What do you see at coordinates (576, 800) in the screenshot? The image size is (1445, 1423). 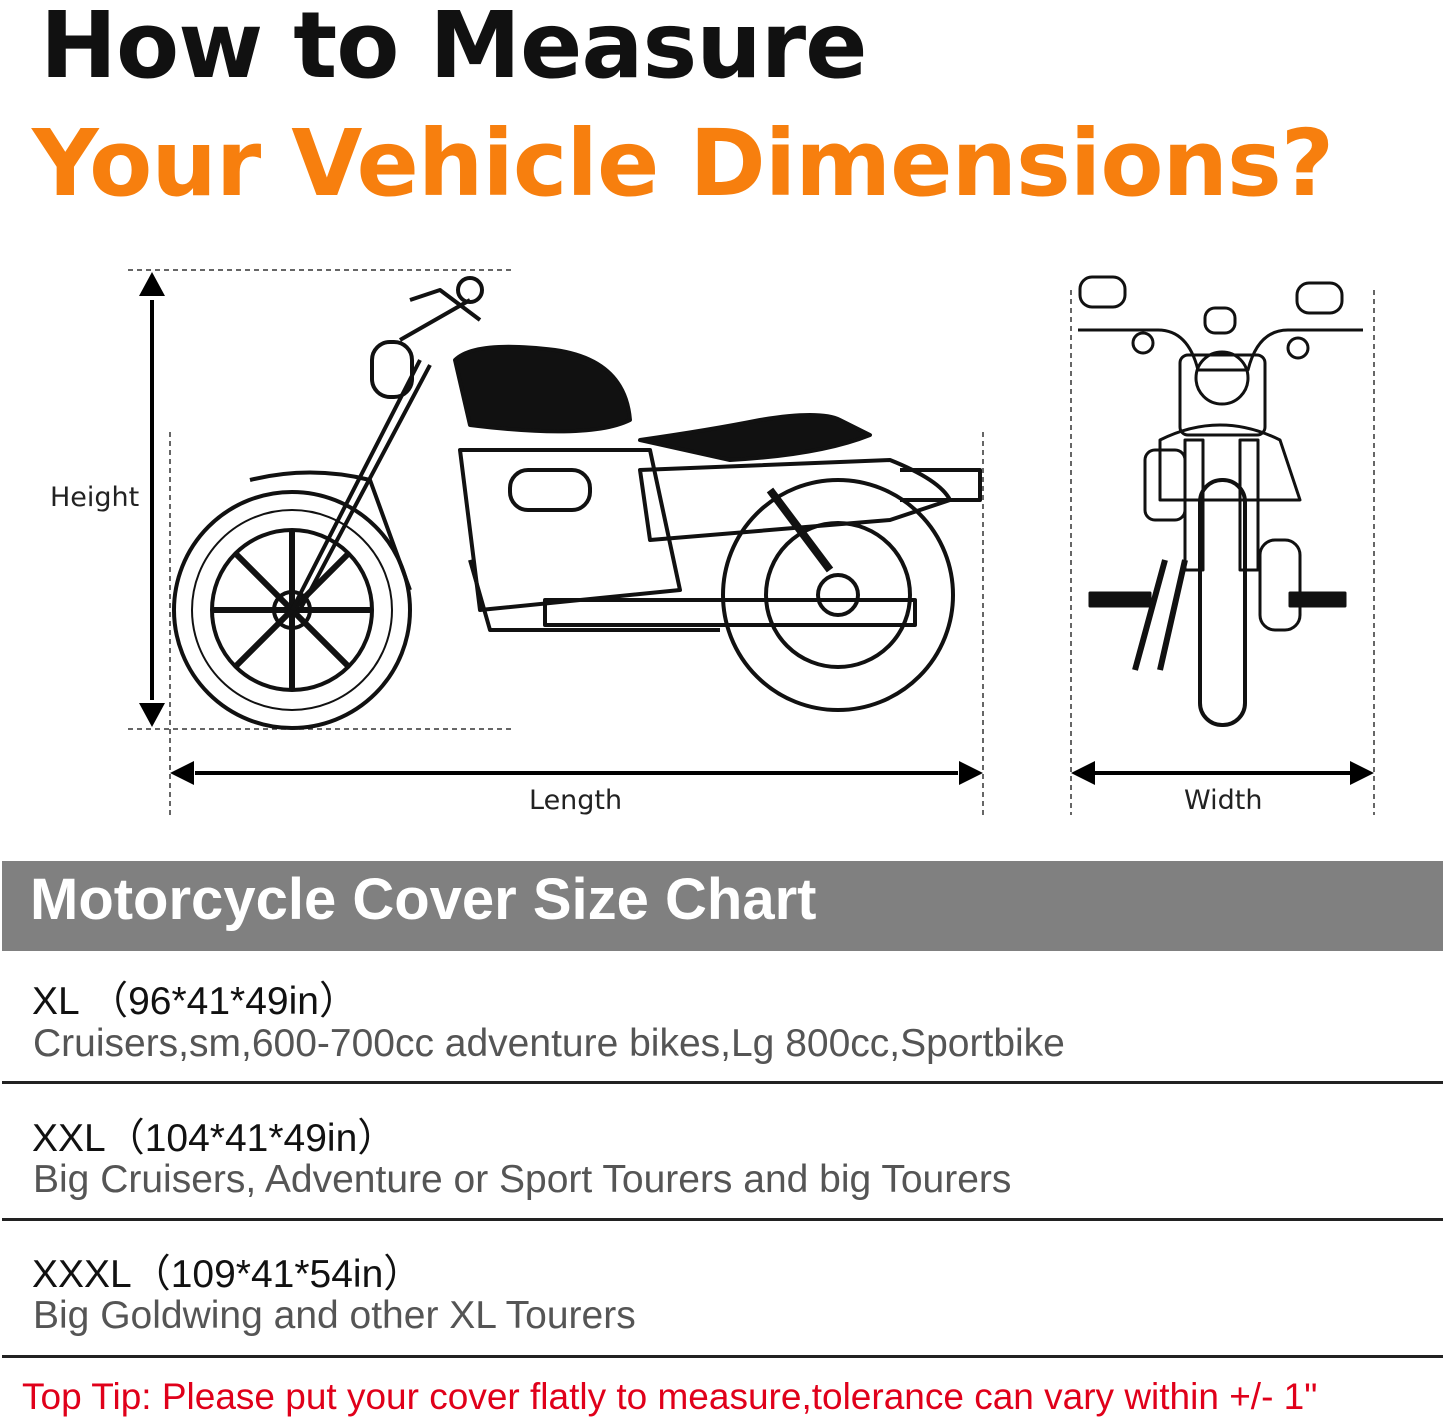 I see `length-label: Length` at bounding box center [576, 800].